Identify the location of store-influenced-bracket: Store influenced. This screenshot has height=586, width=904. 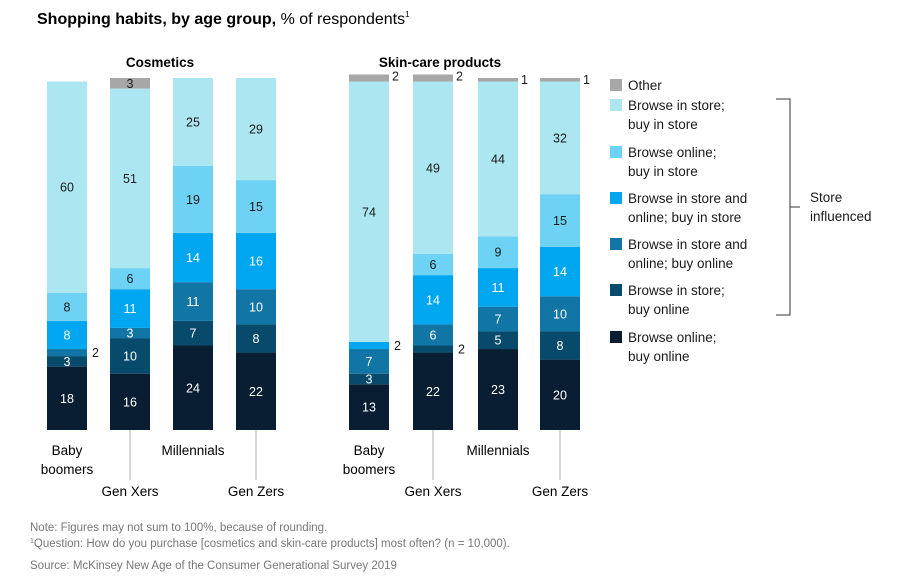
(824, 207).